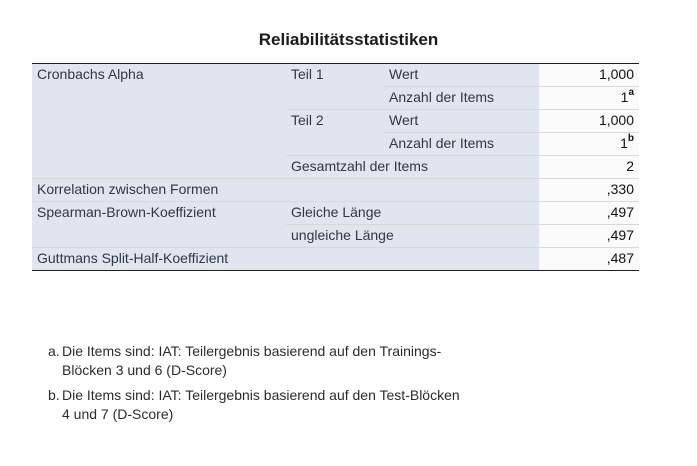  What do you see at coordinates (285, 190) in the screenshot?
I see `row-label-korrelation: Korrelation zwischen Formen` at bounding box center [285, 190].